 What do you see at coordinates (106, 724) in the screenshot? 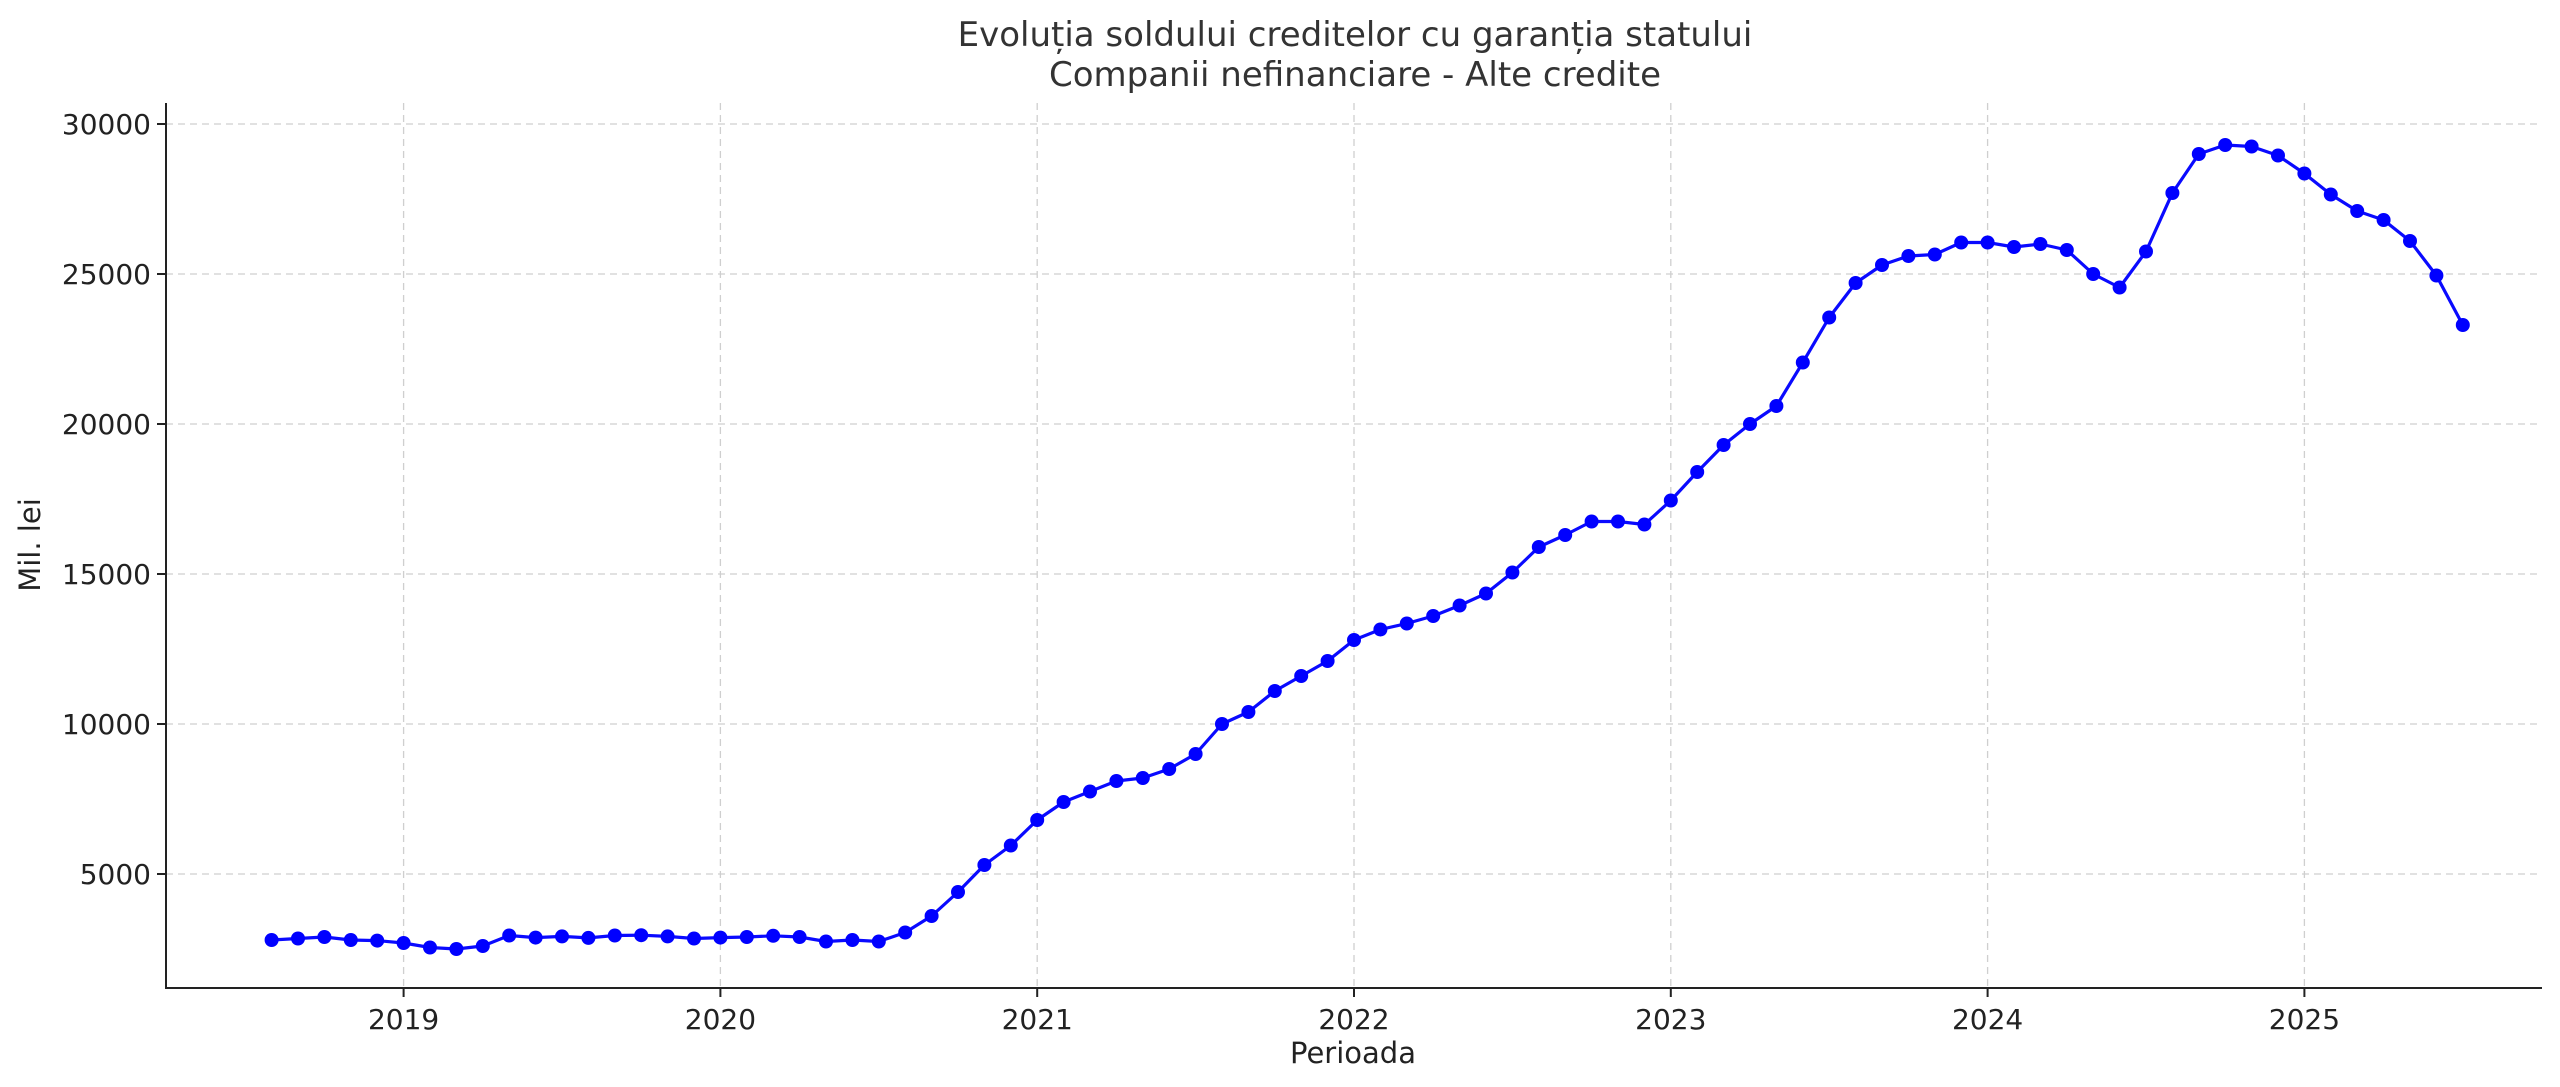
I see `y-tick-label: 10000` at bounding box center [106, 724].